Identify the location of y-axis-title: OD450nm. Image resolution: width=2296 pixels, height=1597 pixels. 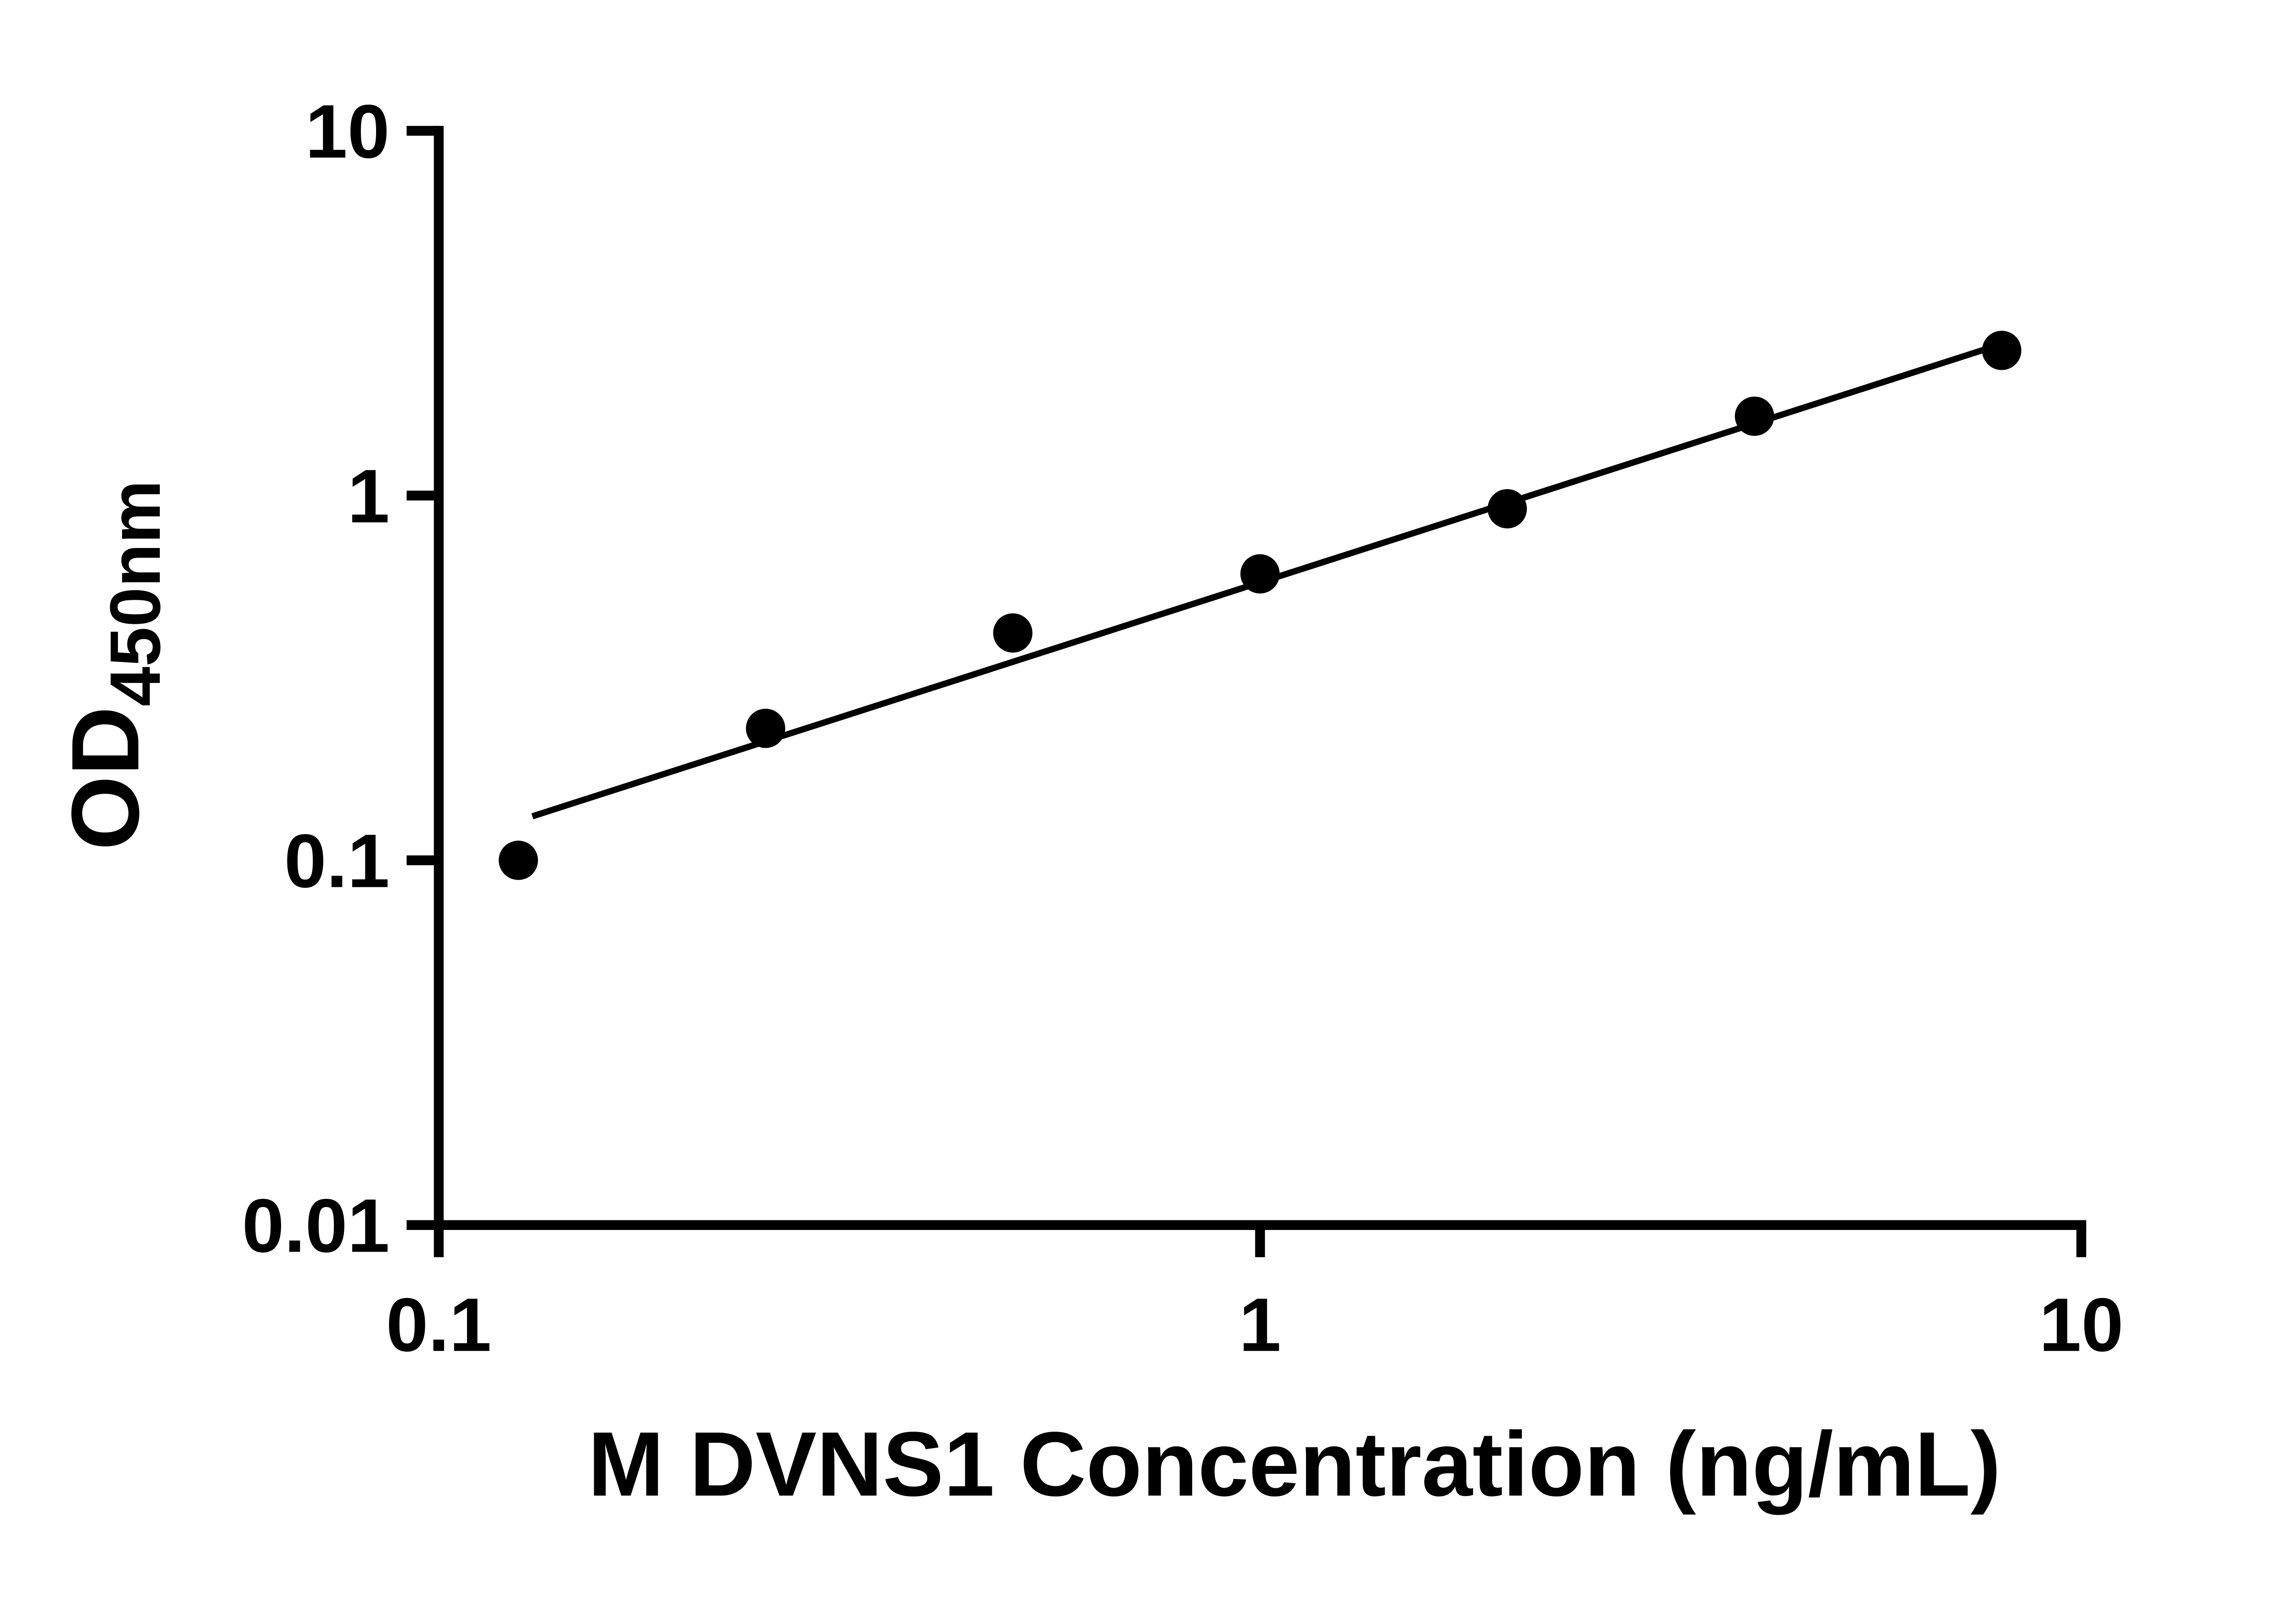
(113, 665).